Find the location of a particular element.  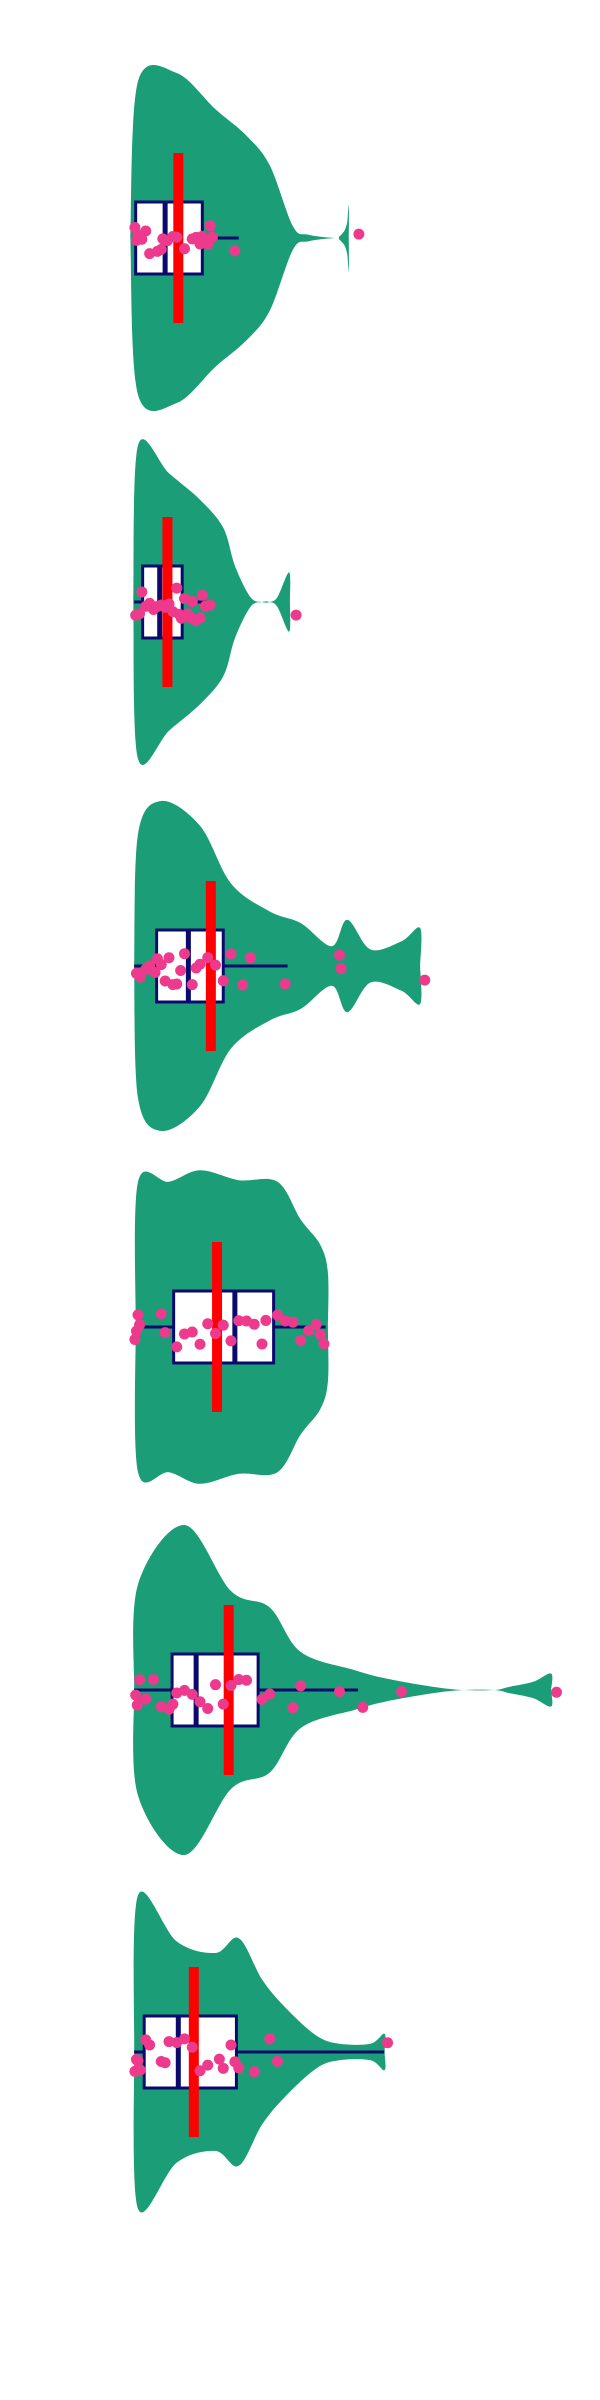

mean-bar is located at coordinates (217, 1327).